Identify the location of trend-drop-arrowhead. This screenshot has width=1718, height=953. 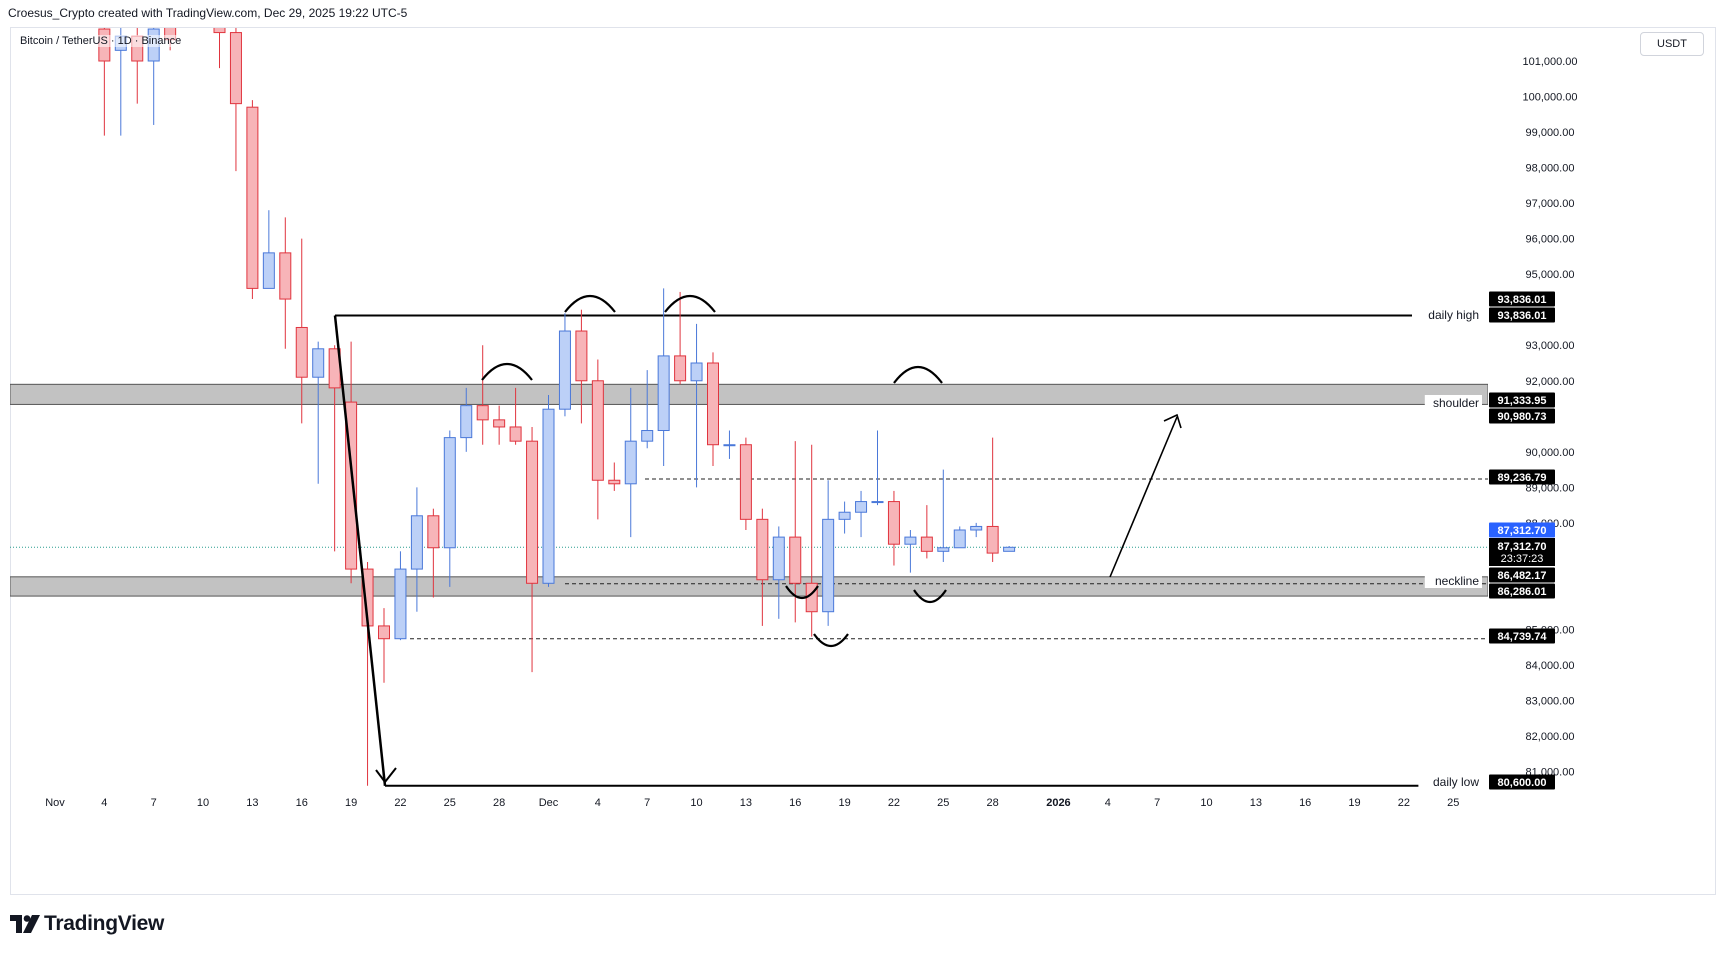
(386, 775).